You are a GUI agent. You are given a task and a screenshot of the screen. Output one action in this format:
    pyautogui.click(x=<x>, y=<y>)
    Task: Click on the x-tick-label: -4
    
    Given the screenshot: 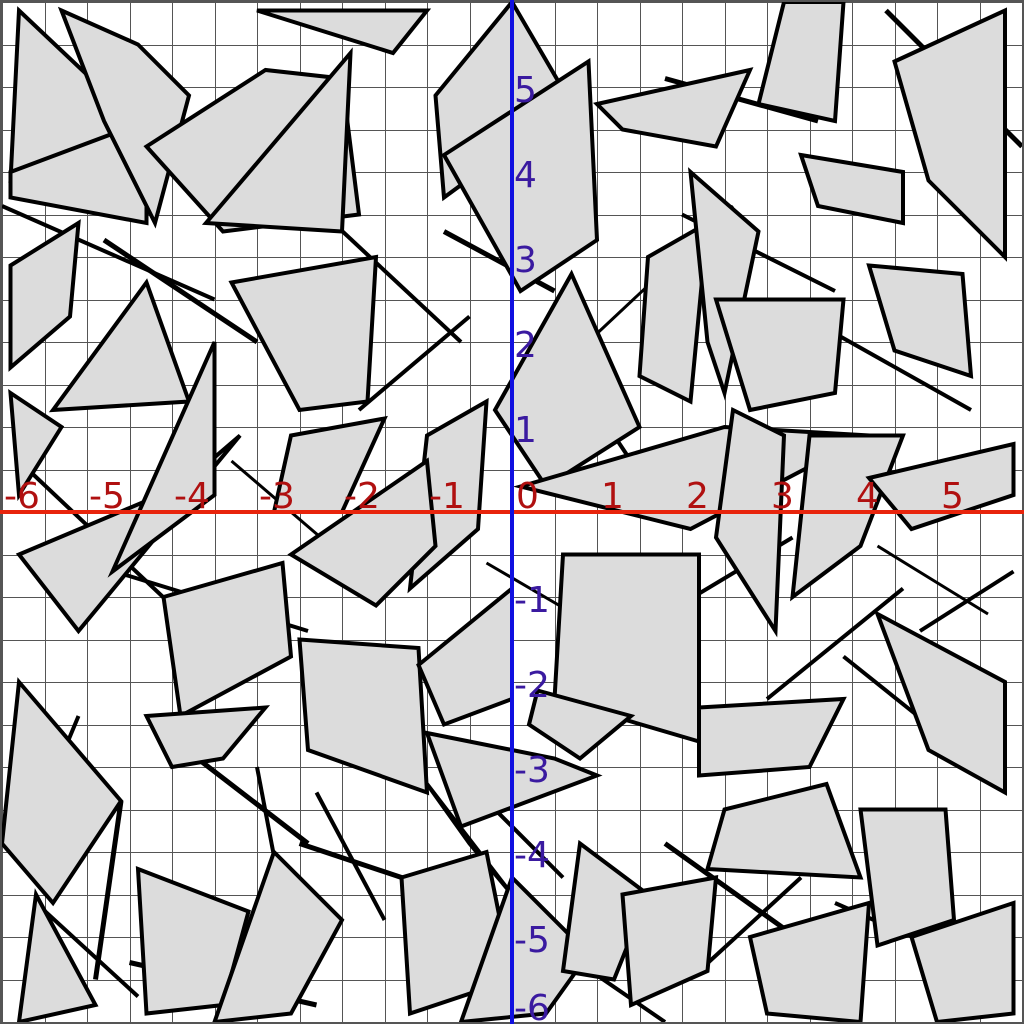 What is the action you would take?
    pyautogui.click(x=192, y=496)
    